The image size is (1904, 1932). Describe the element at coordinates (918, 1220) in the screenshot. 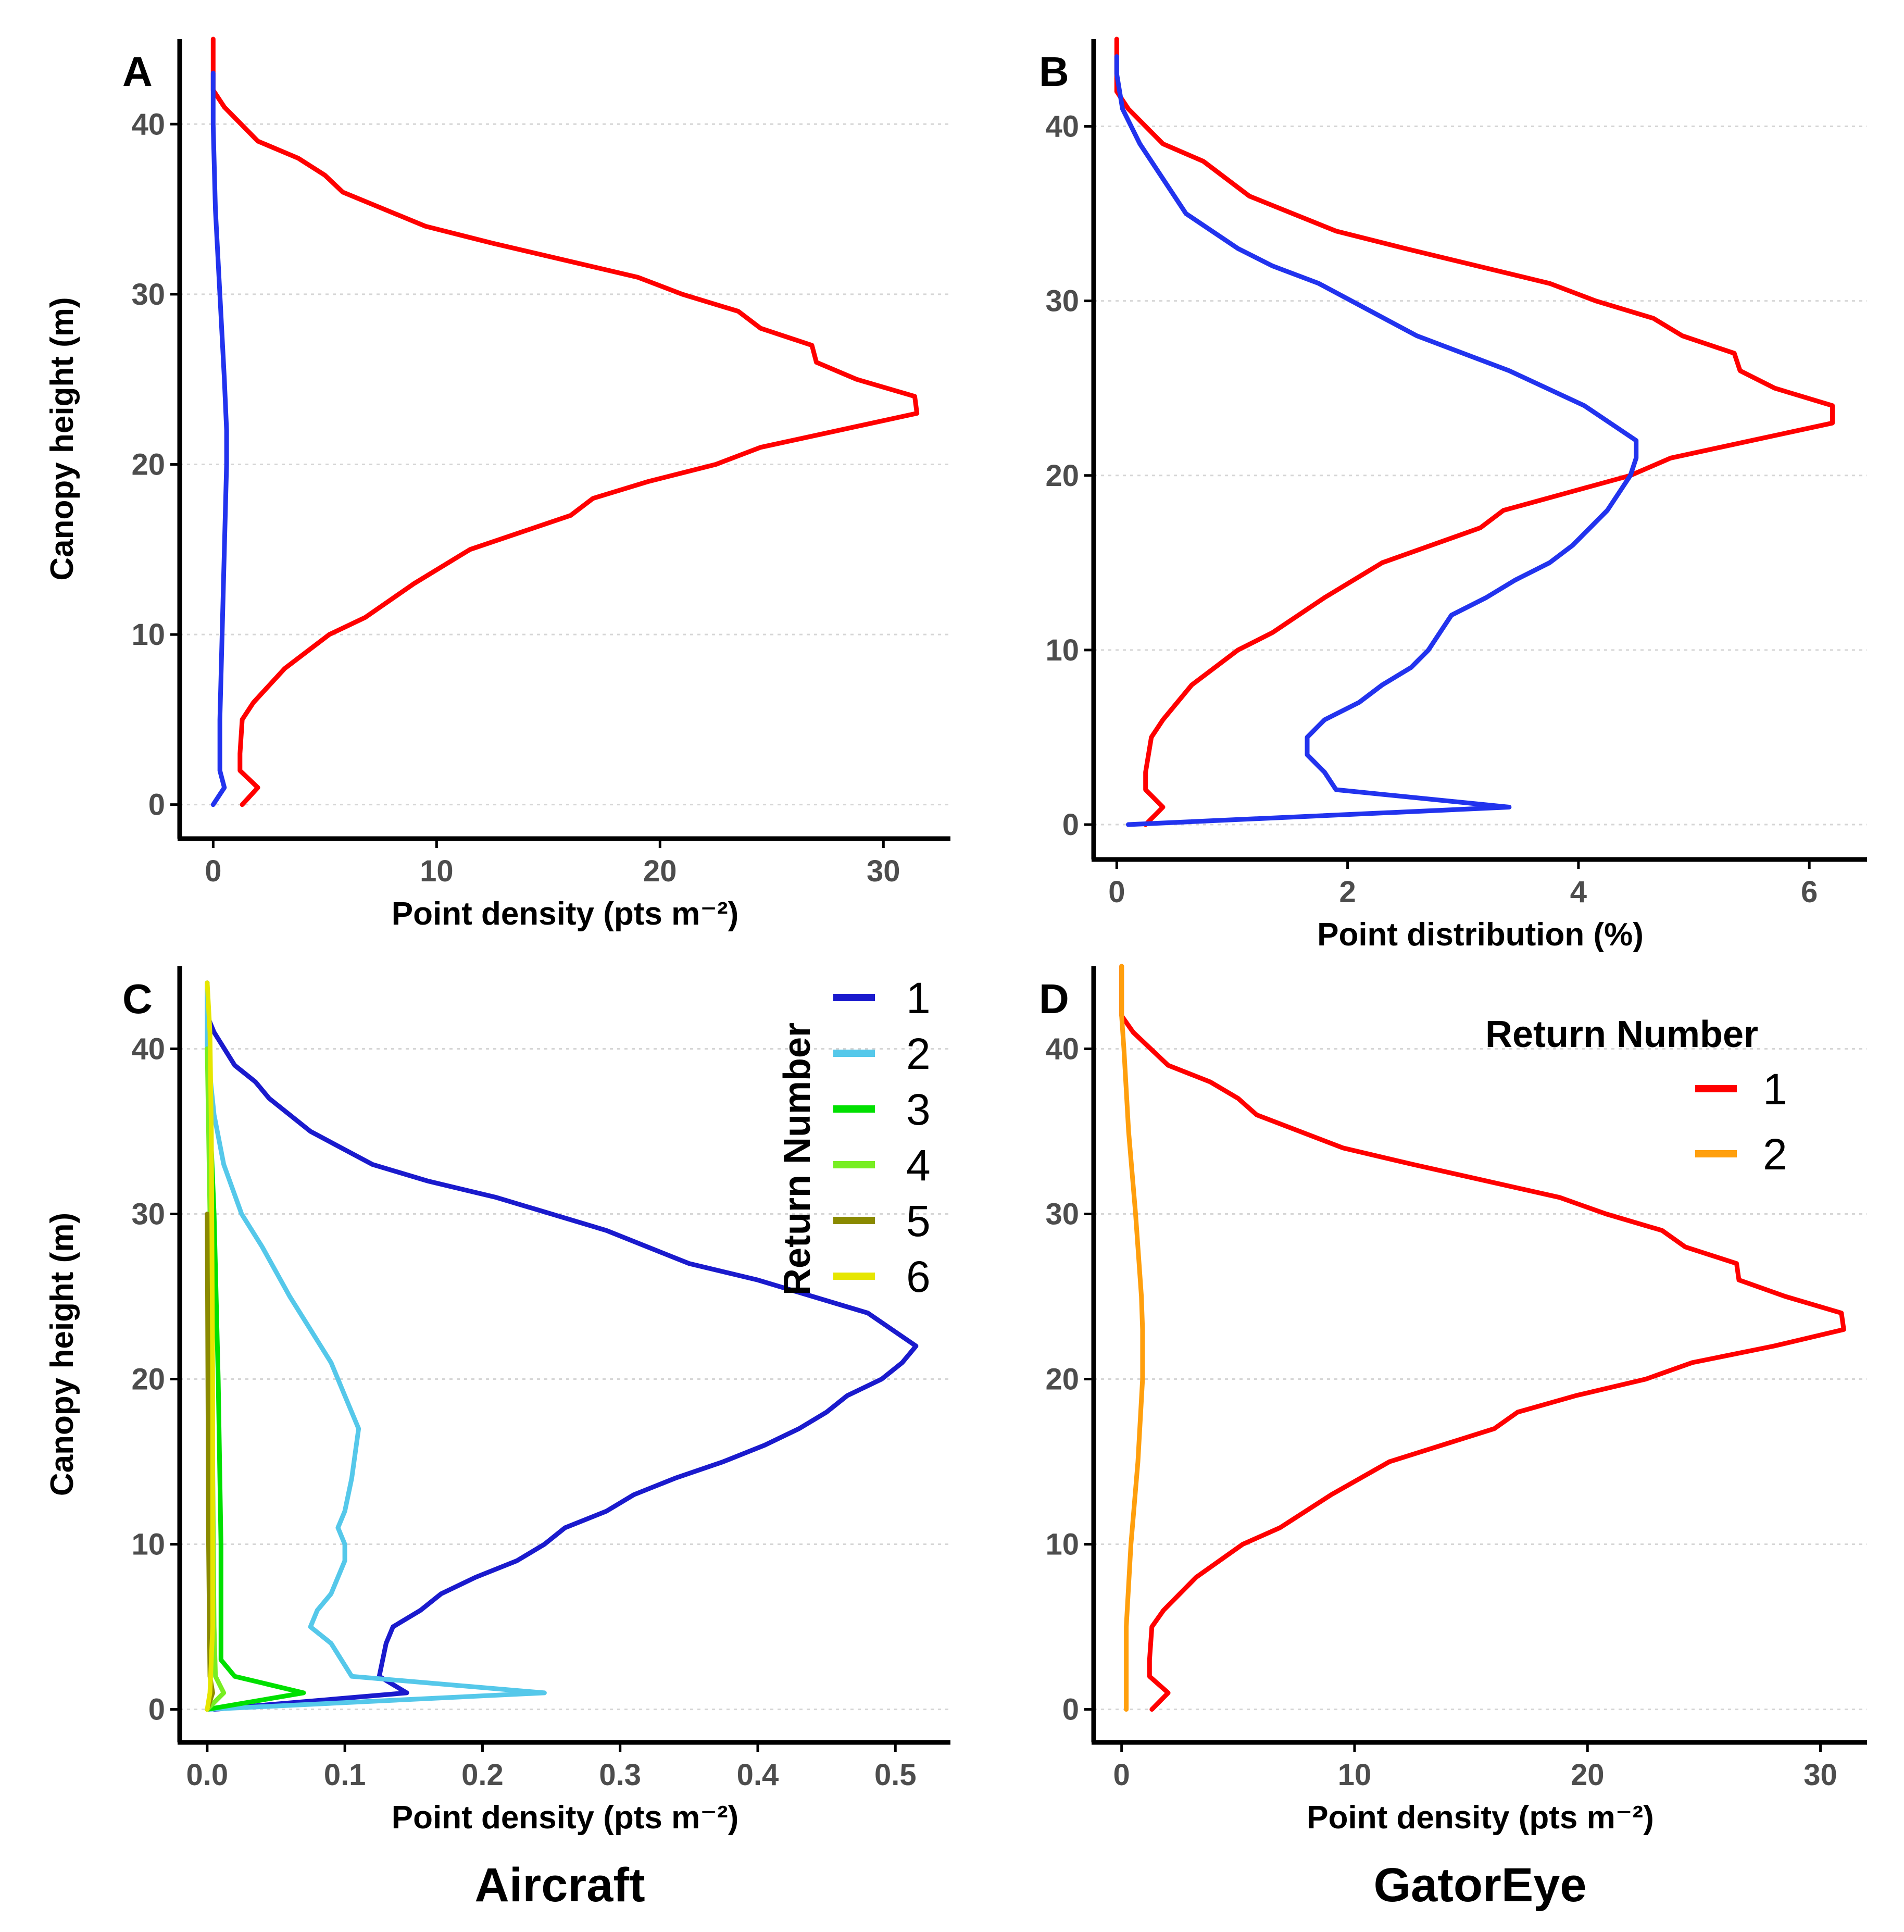

I see `legend-label: 5` at that location.